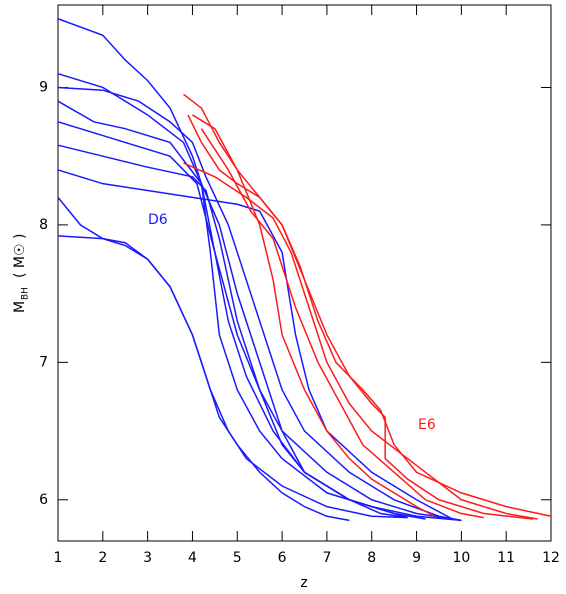  I want to click on y-label-sub: BH, so click(26, 293).